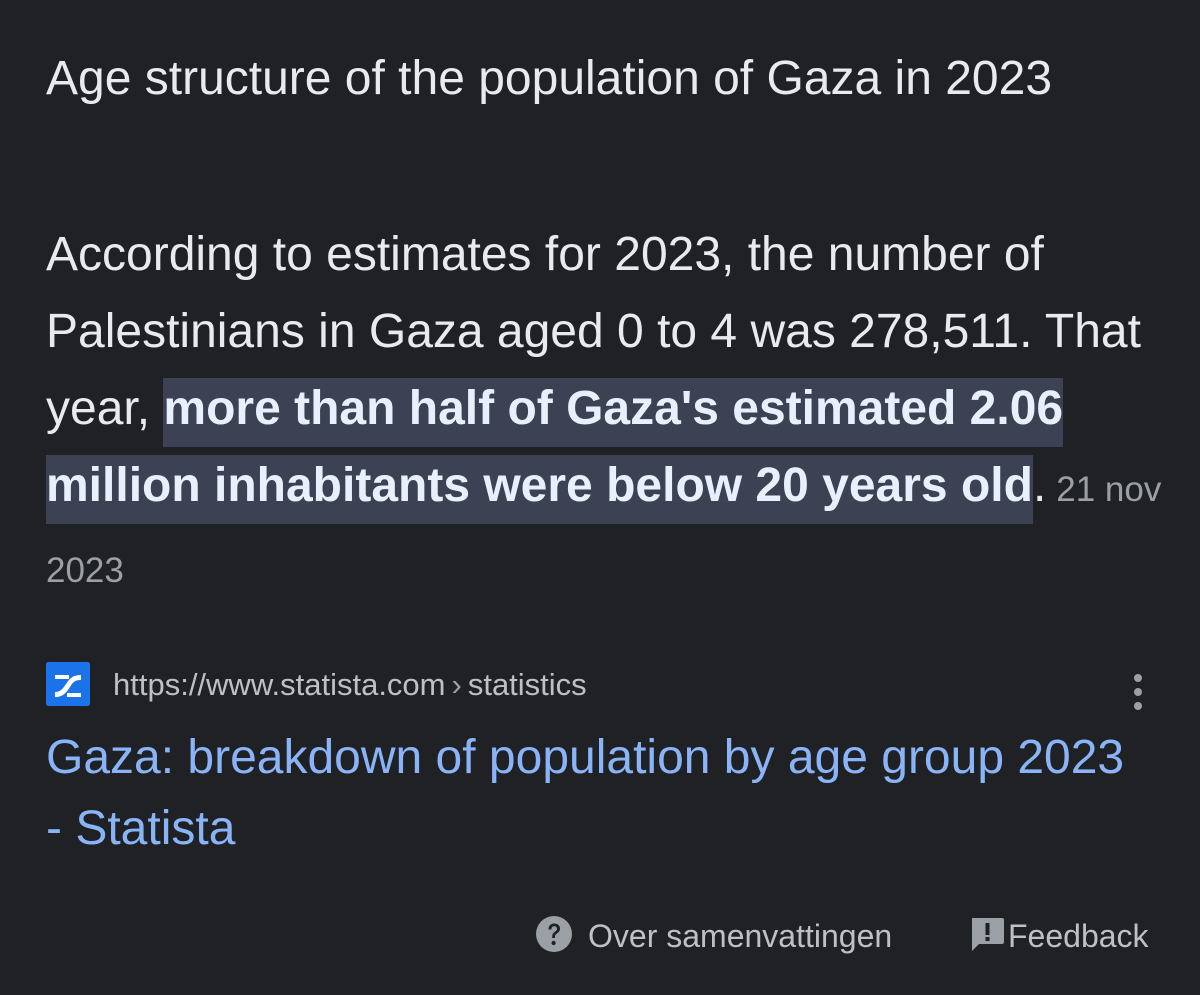  Describe the element at coordinates (1039, 485) in the screenshot. I see `snippet-body-end: .` at that location.